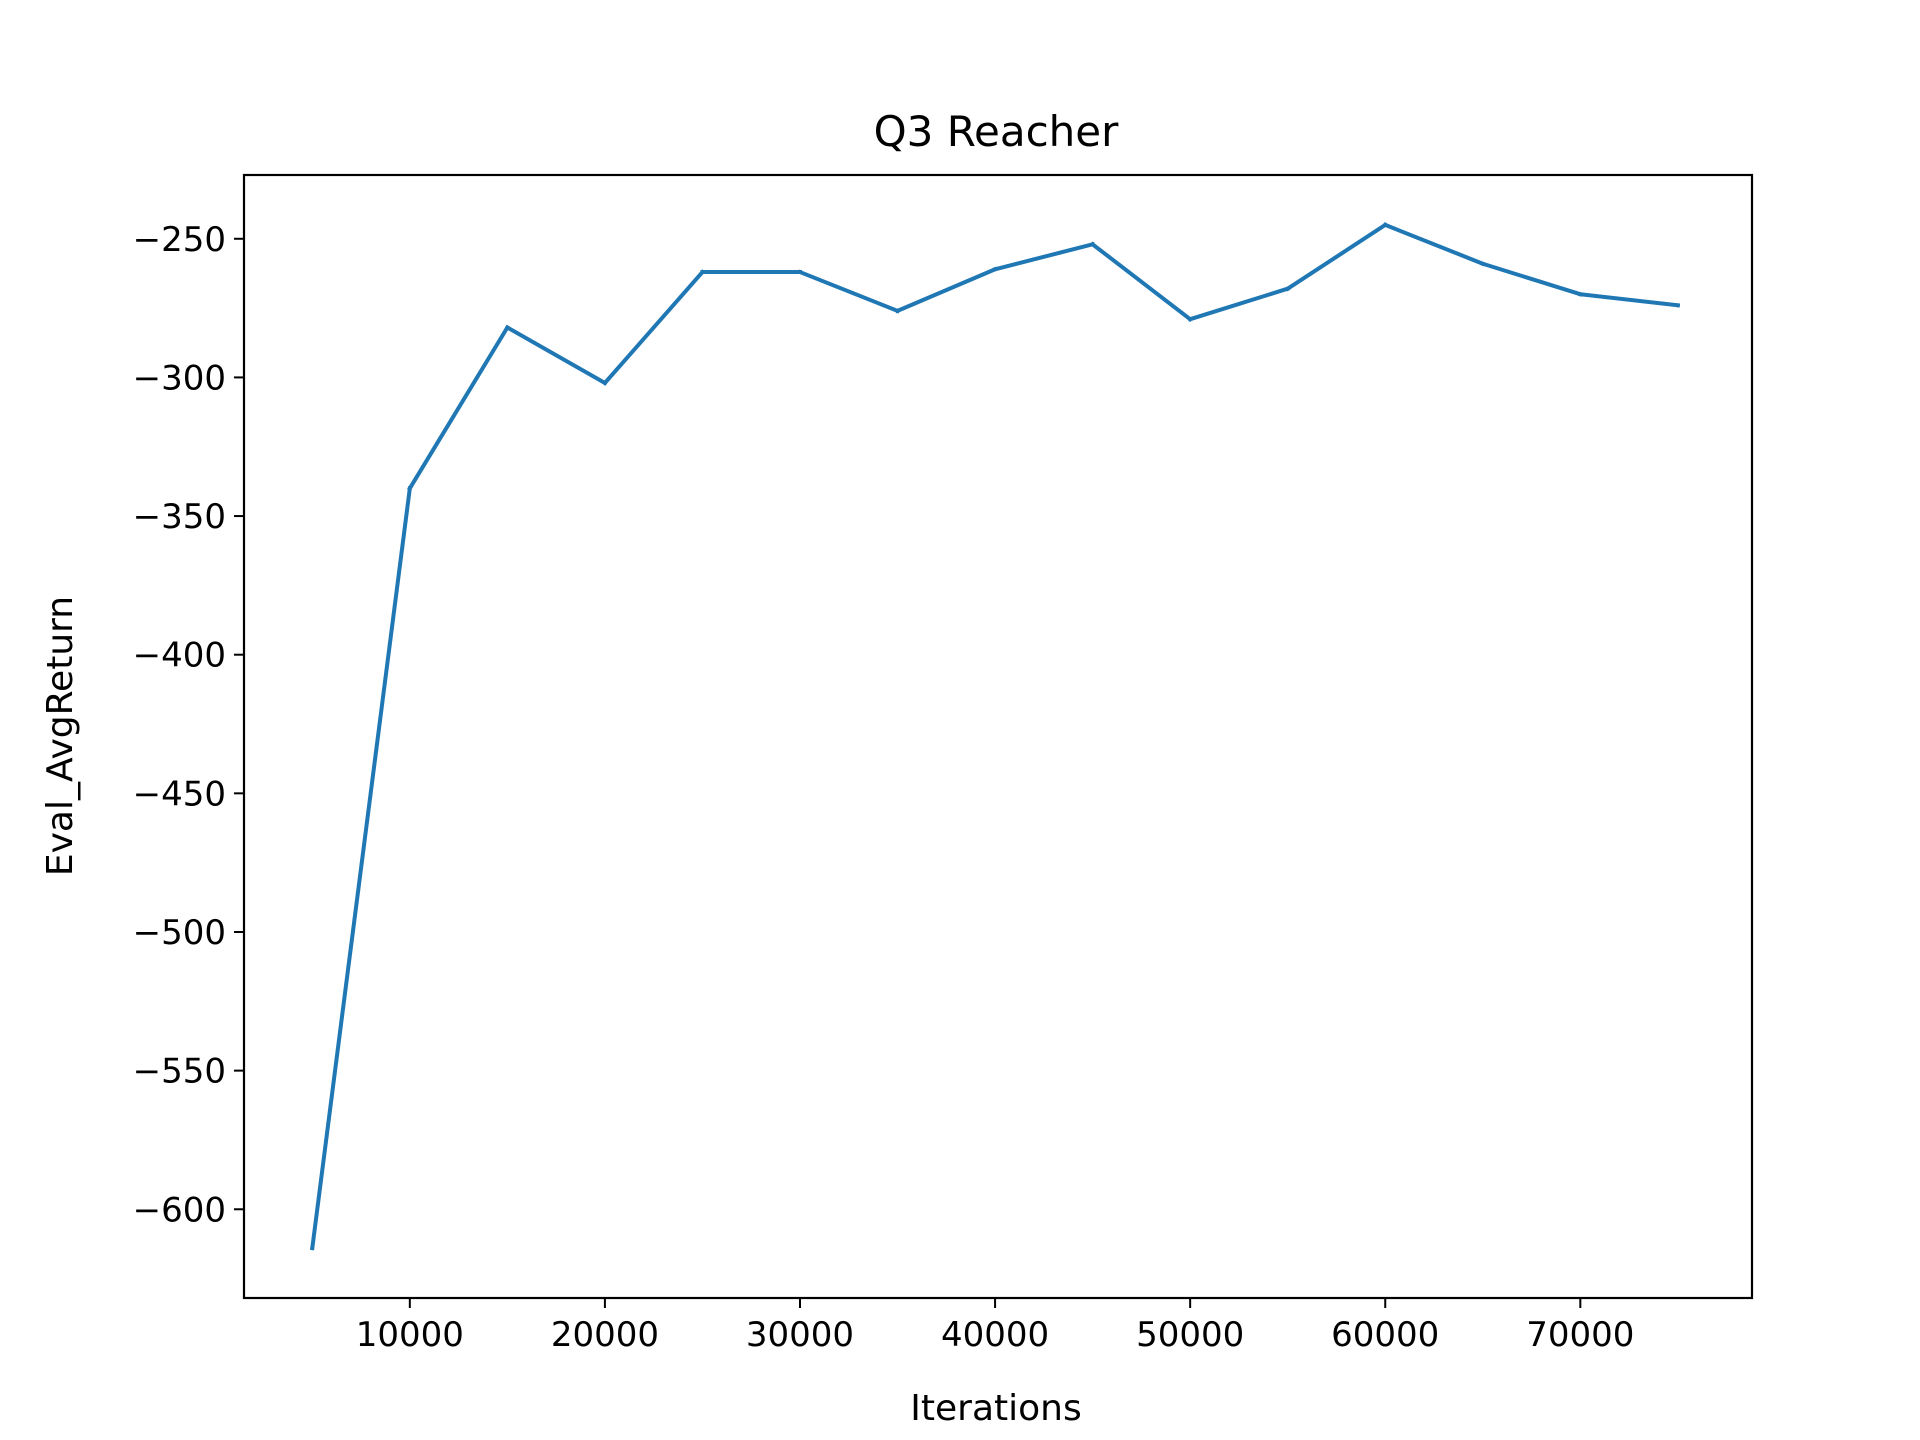 This screenshot has height=1440, width=1920. I want to click on x-axis-ticks: 10000 20000 30000 40000 50000 60000 70000, so click(995, 1326).